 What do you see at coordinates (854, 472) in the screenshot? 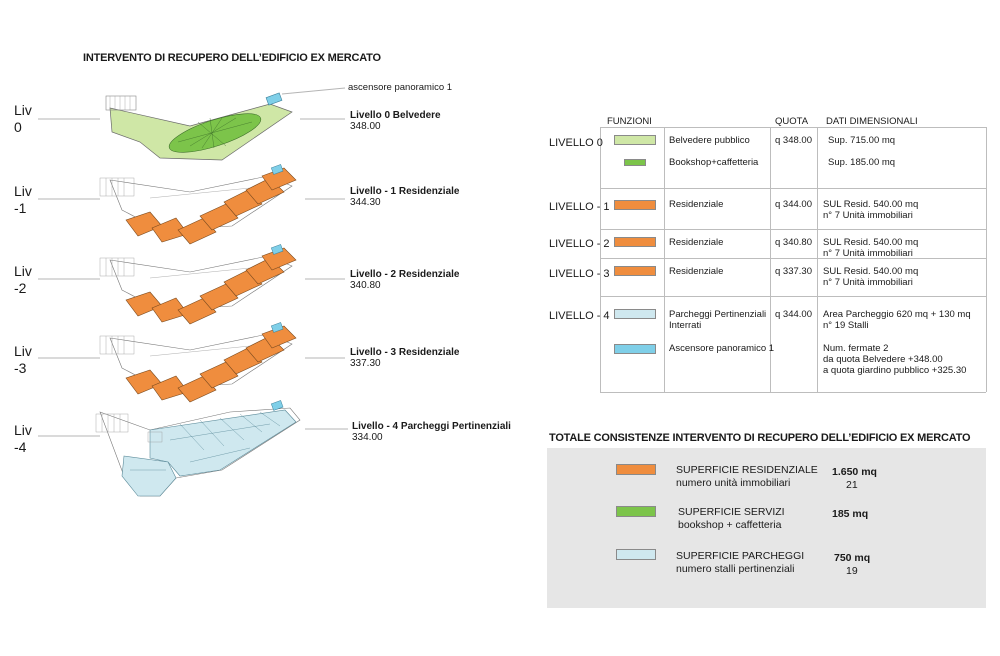
I see `summary-value-residenziale: 1.650 mq` at bounding box center [854, 472].